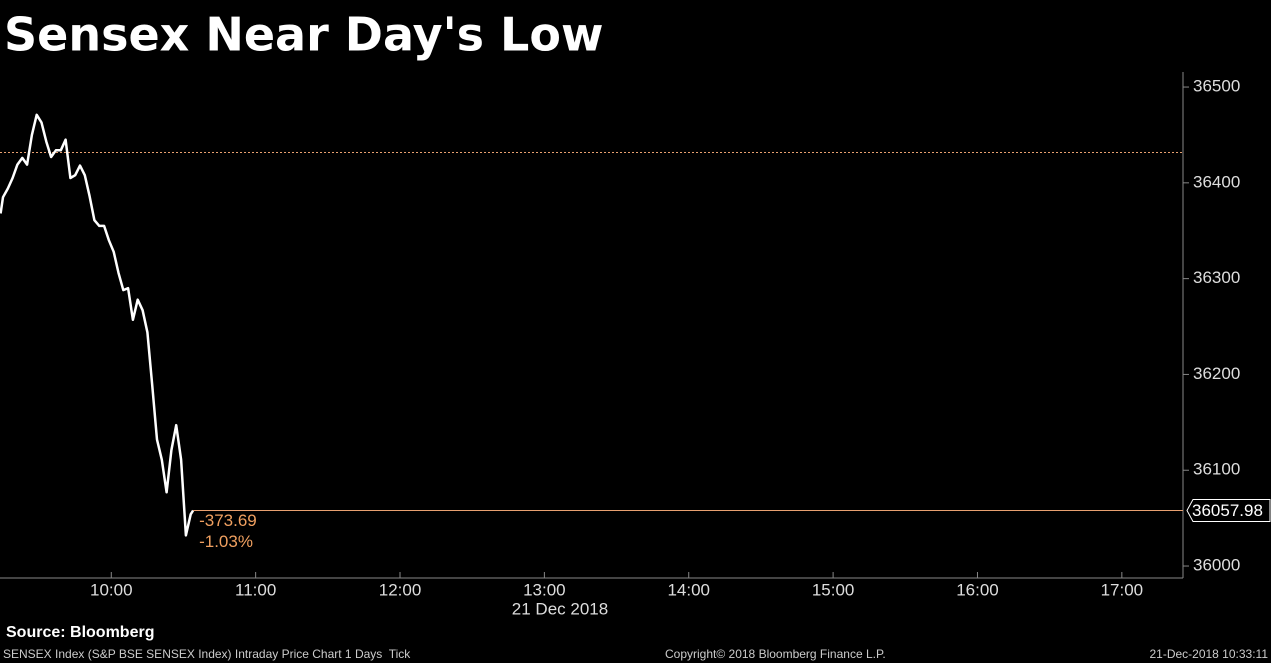  Describe the element at coordinates (111, 589) in the screenshot. I see `x-tick-label: 10:00` at that location.